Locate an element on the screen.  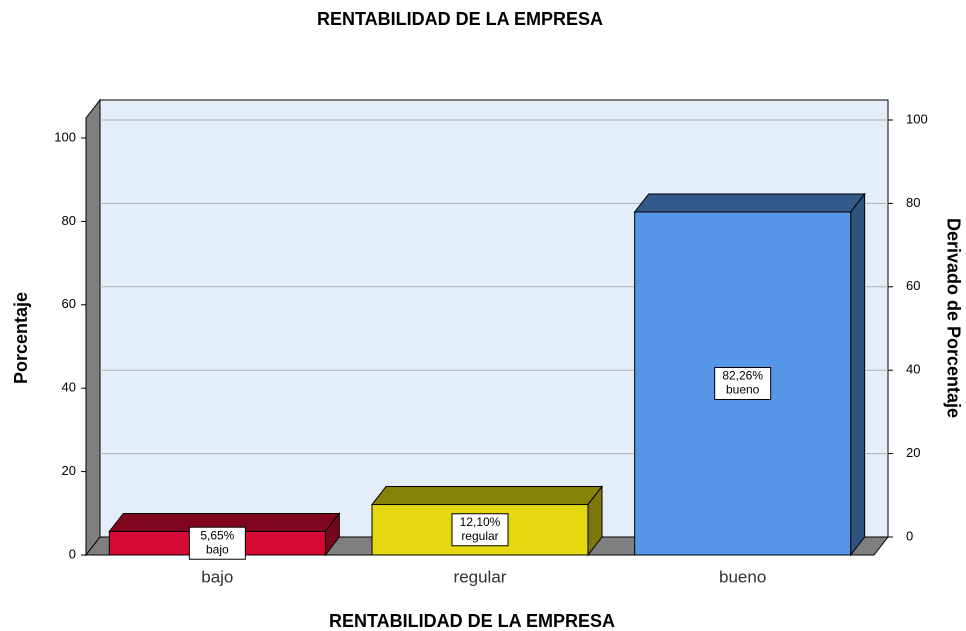
x-tick-label: bueno is located at coordinates (742, 576).